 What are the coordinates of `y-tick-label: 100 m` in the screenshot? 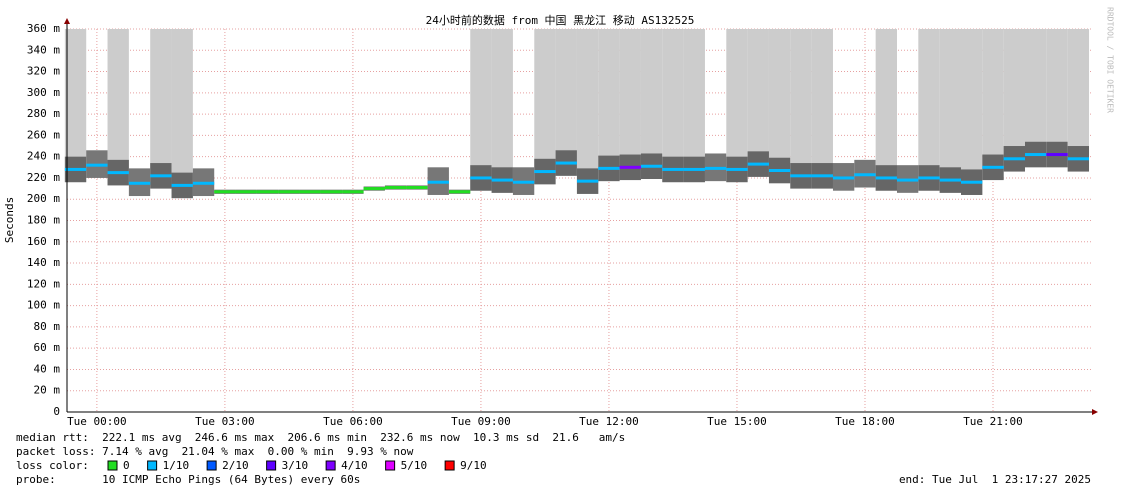 It's located at (43, 305).